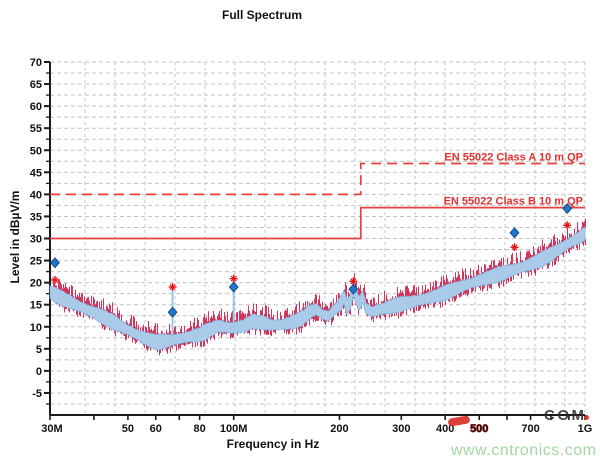 The height and width of the screenshot is (470, 600). What do you see at coordinates (200, 429) in the screenshot?
I see `svg-text: 80` at bounding box center [200, 429].